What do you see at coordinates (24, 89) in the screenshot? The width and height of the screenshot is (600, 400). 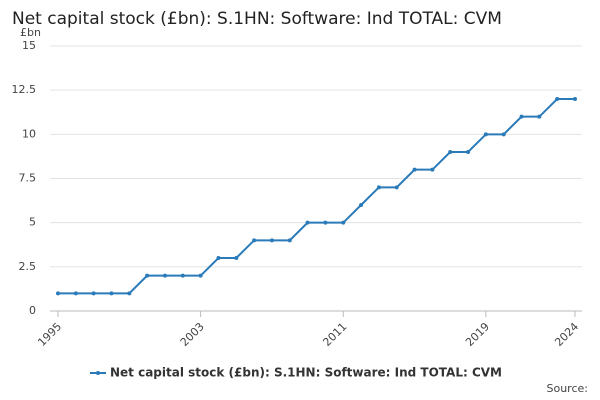 I see `y-tick-label: 12.5` at bounding box center [24, 89].